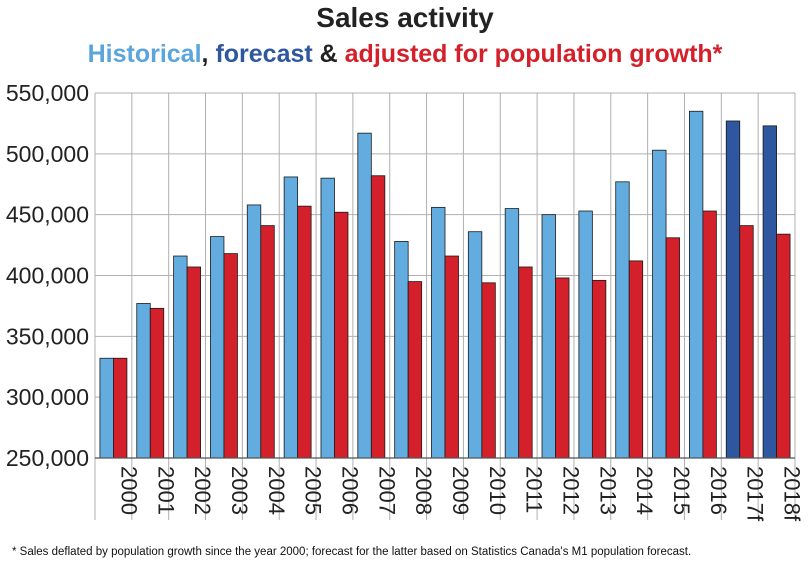 The height and width of the screenshot is (584, 810). What do you see at coordinates (681, 490) in the screenshot?
I see `x-tick-label: 2015` at bounding box center [681, 490].